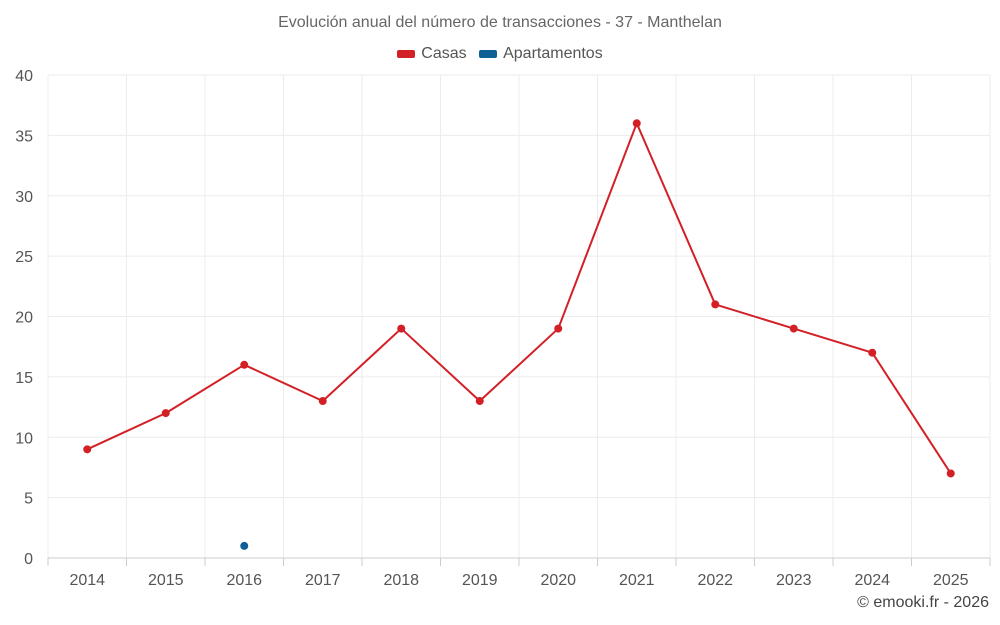 The width and height of the screenshot is (1000, 625). Describe the element at coordinates (244, 545) in the screenshot. I see `data-point-apartamentos` at that location.